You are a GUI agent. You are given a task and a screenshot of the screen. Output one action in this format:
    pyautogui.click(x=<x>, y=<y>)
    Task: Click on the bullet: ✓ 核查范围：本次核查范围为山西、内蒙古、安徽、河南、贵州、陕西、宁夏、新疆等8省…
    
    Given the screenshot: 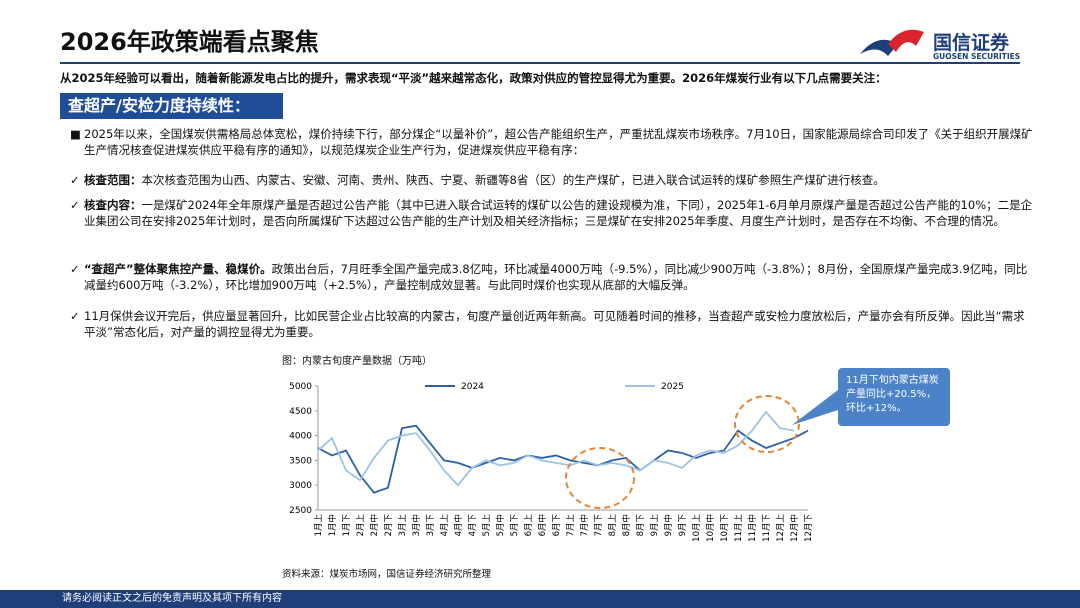 What is the action you would take?
    pyautogui.click(x=552, y=180)
    